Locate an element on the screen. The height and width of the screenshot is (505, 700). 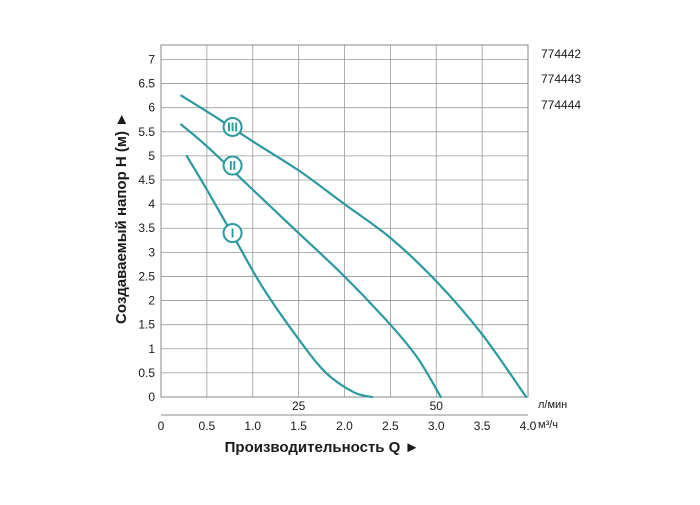
secondary-x-unit: л/мин is located at coordinates (552, 405).